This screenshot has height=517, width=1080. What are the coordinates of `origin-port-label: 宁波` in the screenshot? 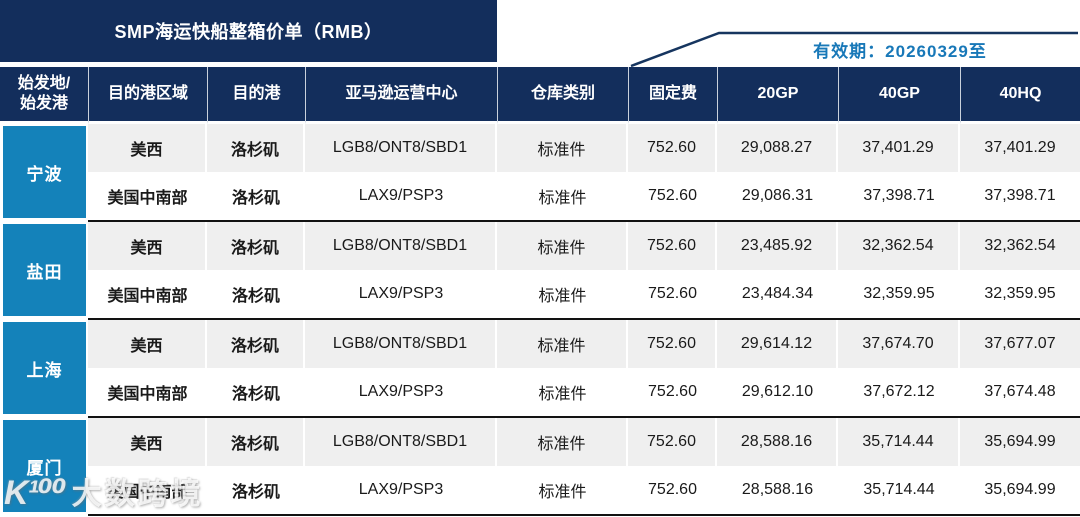 It's located at (44, 172).